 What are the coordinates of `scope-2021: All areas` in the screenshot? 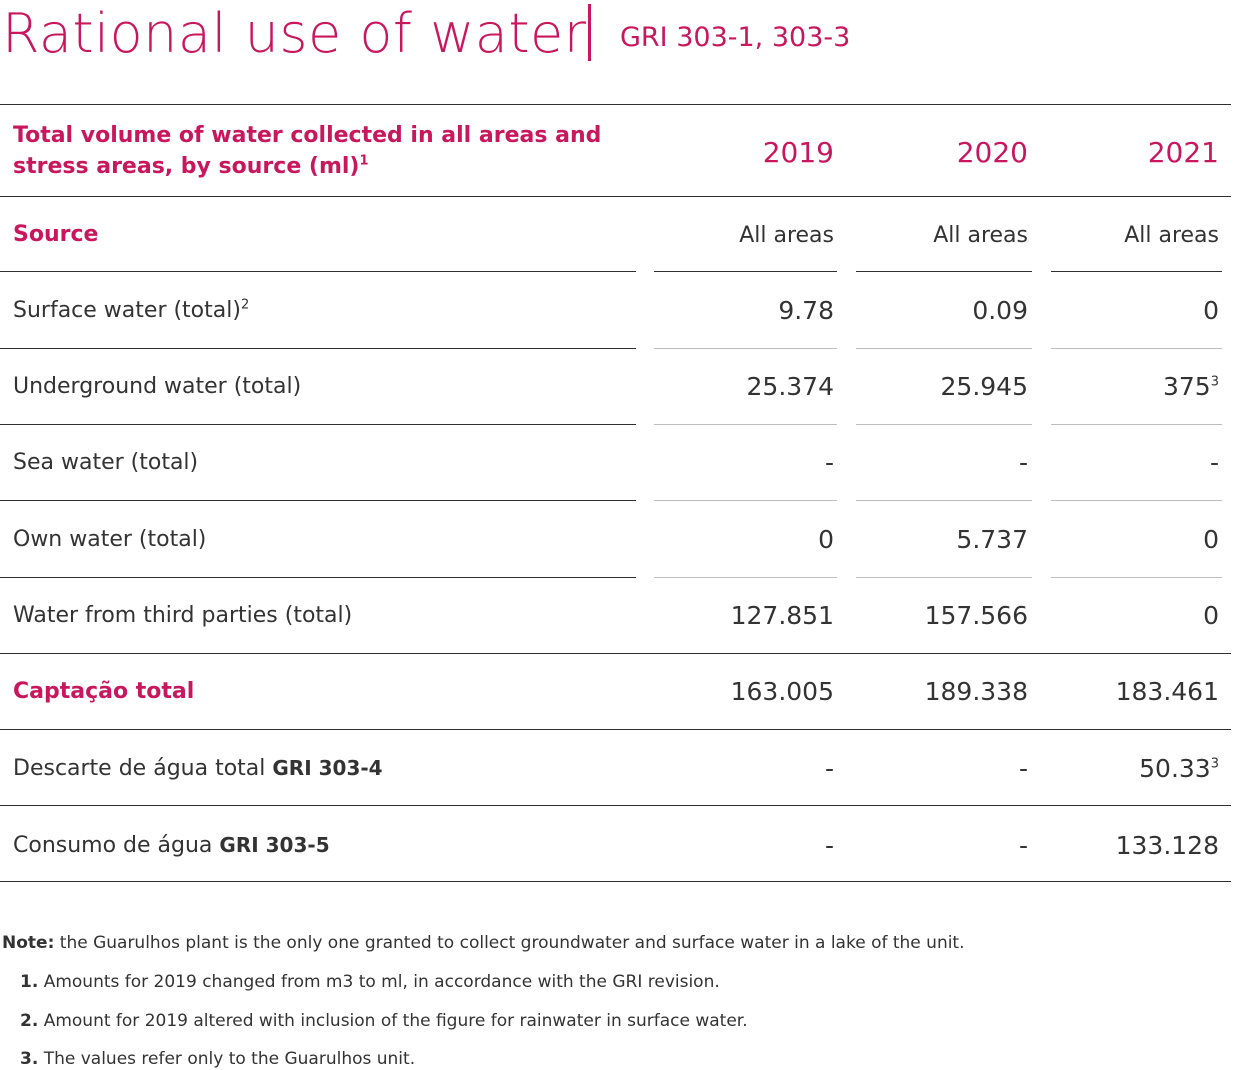 It's located at (1171, 235).